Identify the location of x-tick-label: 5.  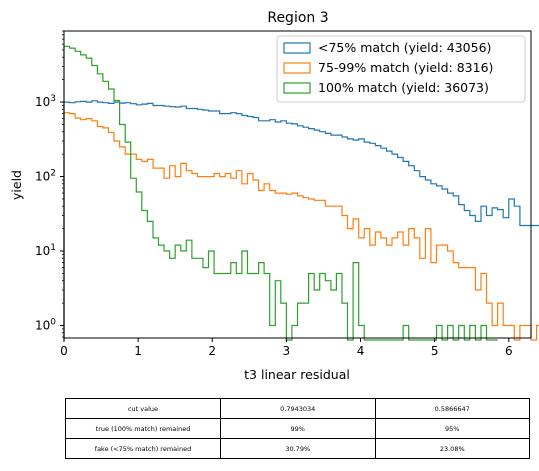
(435, 351).